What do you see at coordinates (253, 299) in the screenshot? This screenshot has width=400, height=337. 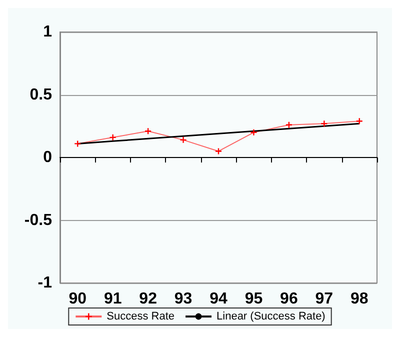 I see `x-tick-label: 95` at bounding box center [253, 299].